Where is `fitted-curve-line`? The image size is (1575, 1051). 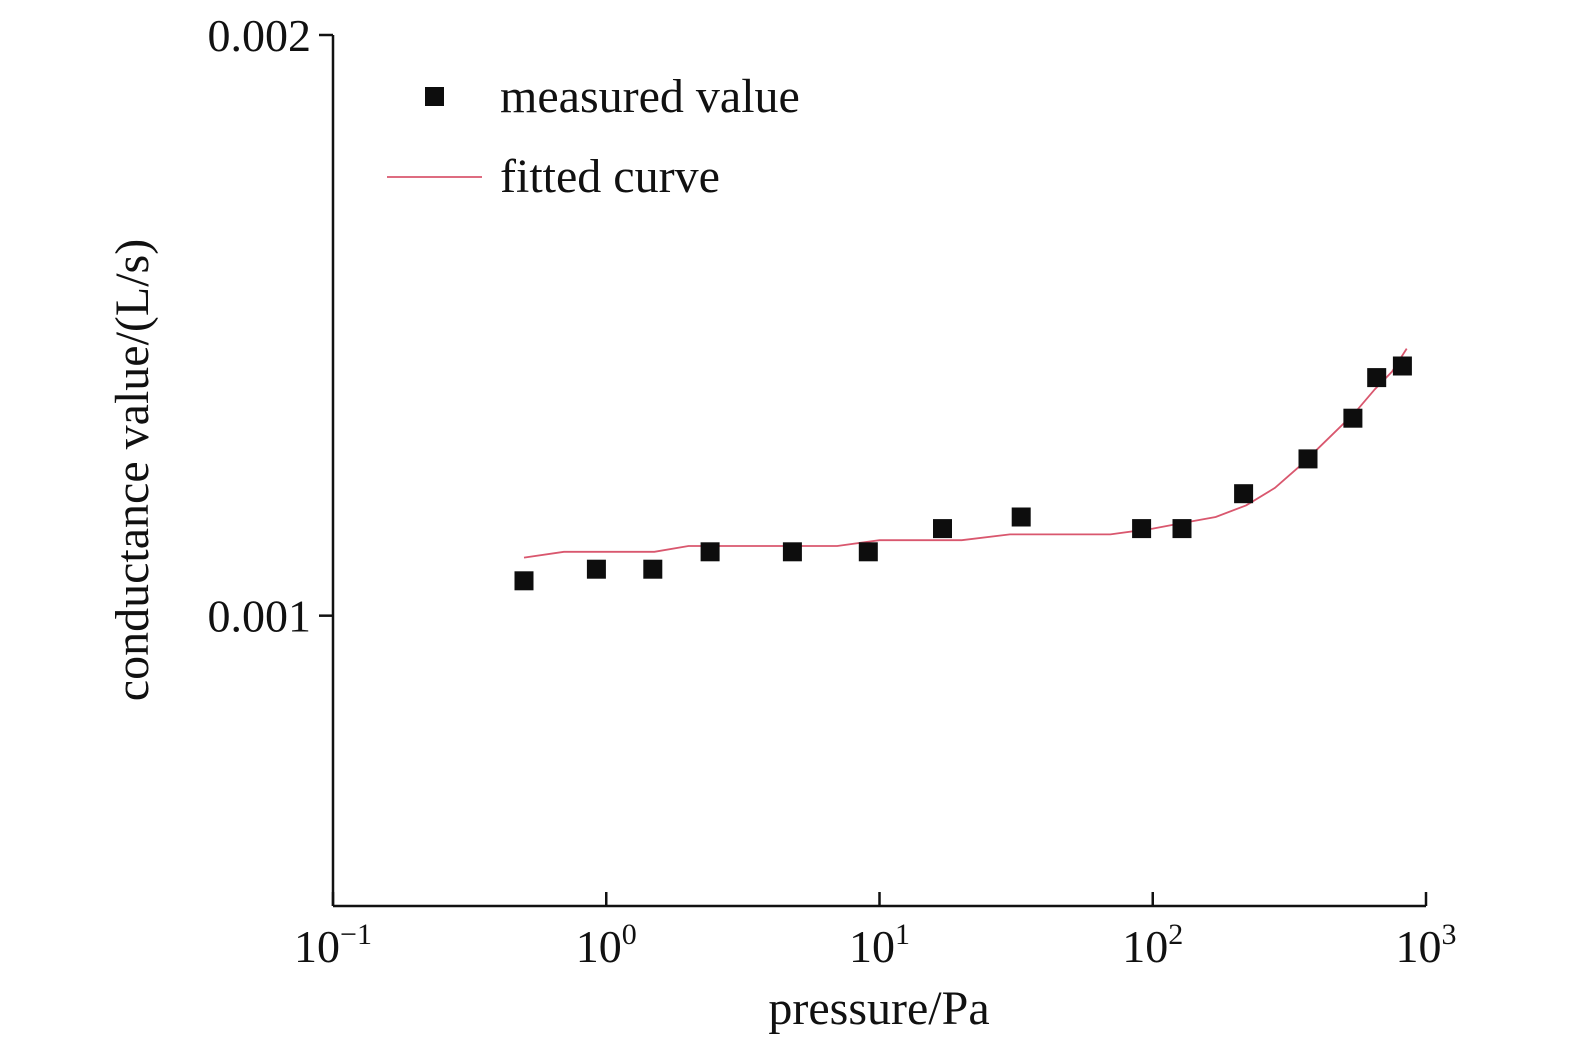 fitted-curve-line is located at coordinates (965, 453).